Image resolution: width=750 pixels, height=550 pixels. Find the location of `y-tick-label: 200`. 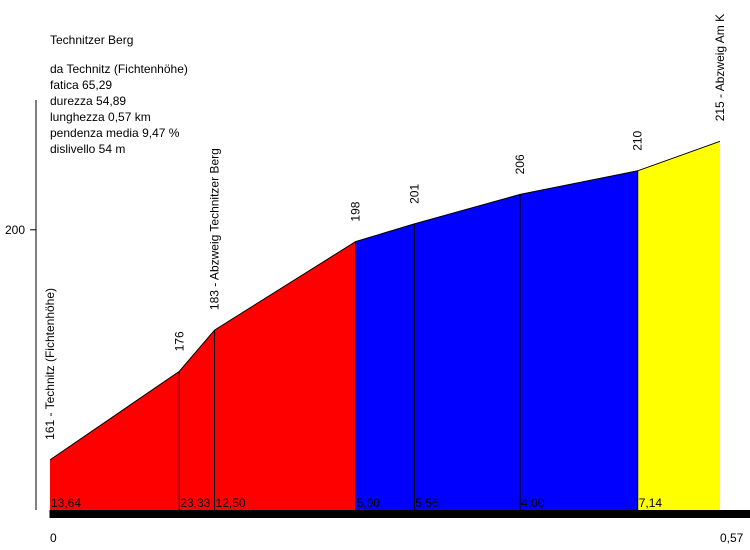

y-tick-label: 200 is located at coordinates (15, 230).